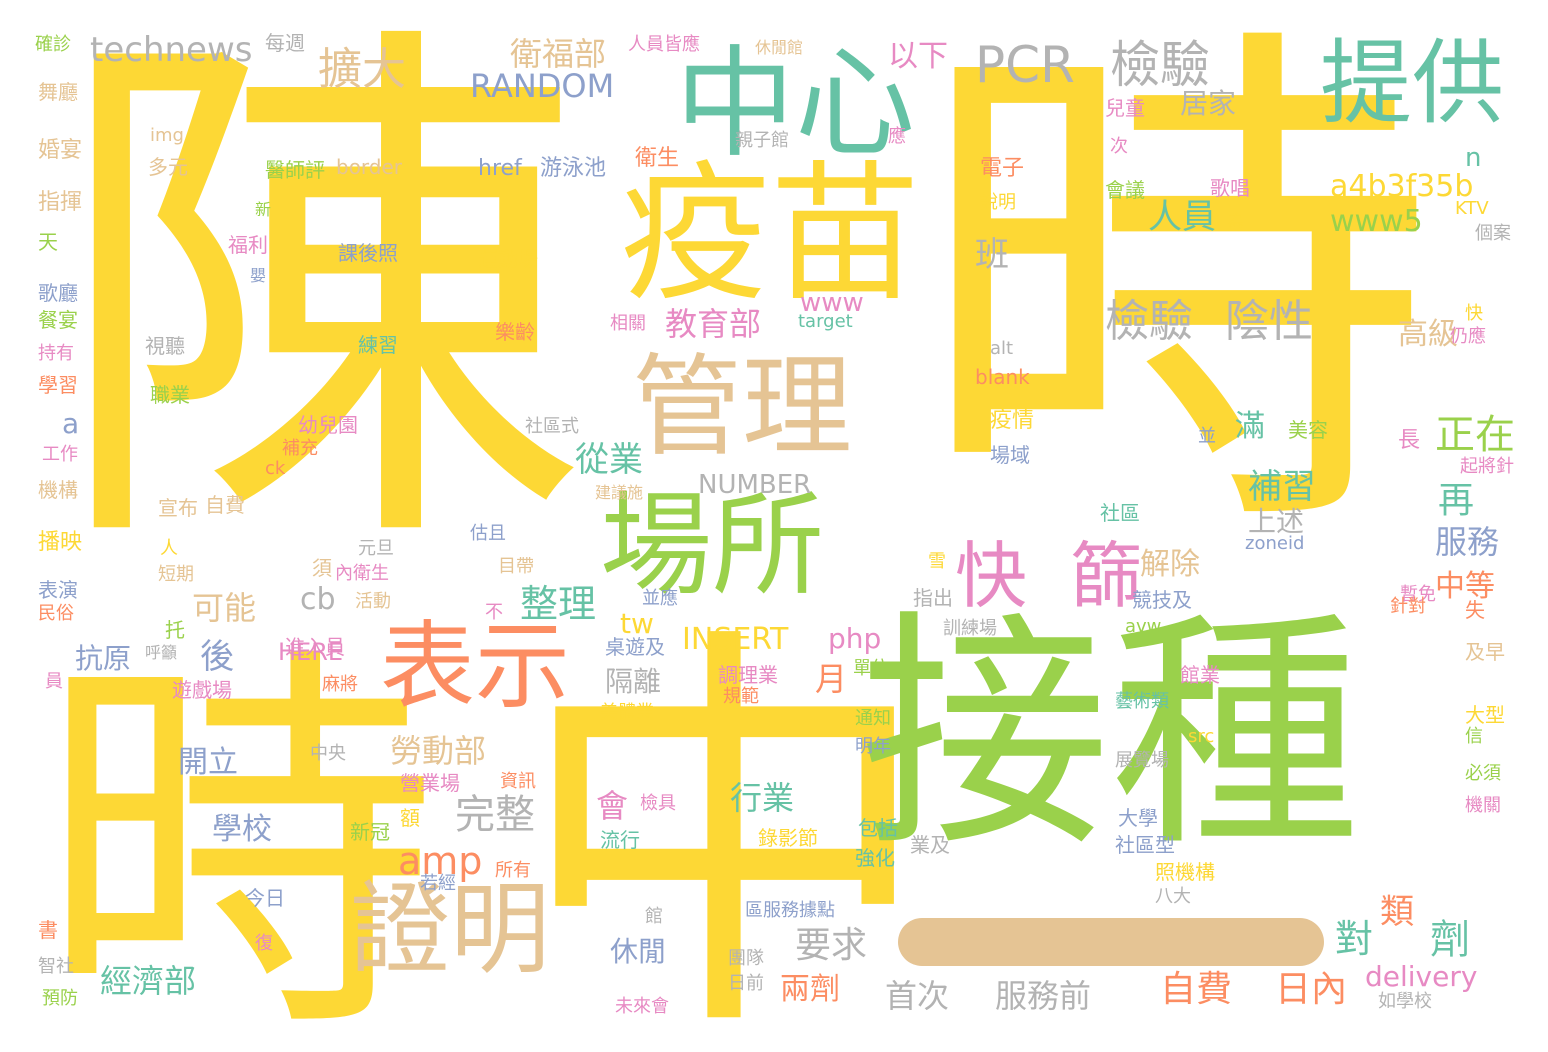 Image resolution: width=1548 pixels, height=1052 pixels. Describe the element at coordinates (48, 930) in the screenshot. I see `cloud-word: 書` at that location.